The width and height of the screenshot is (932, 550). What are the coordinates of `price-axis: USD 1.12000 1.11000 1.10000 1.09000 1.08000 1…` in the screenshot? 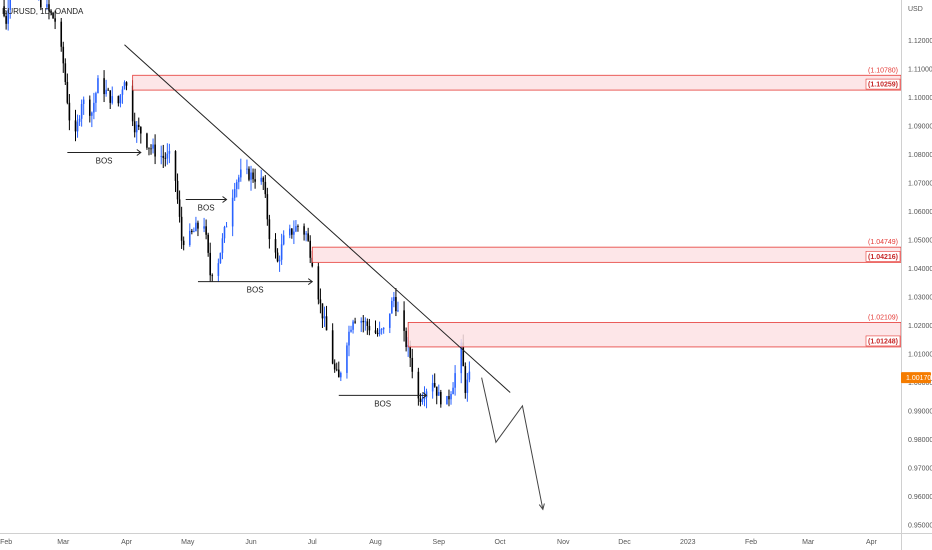 It's located at (916, 275).